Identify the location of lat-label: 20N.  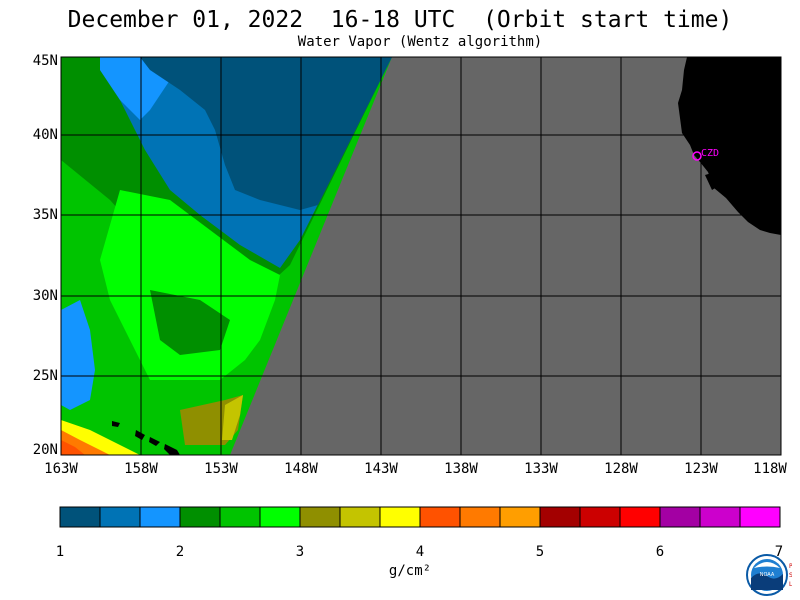
(45, 450).